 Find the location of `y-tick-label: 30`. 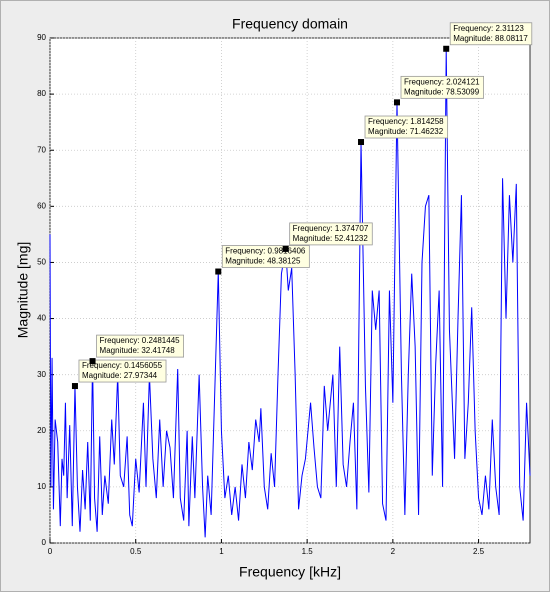

y-tick-label: 30 is located at coordinates (41, 374).